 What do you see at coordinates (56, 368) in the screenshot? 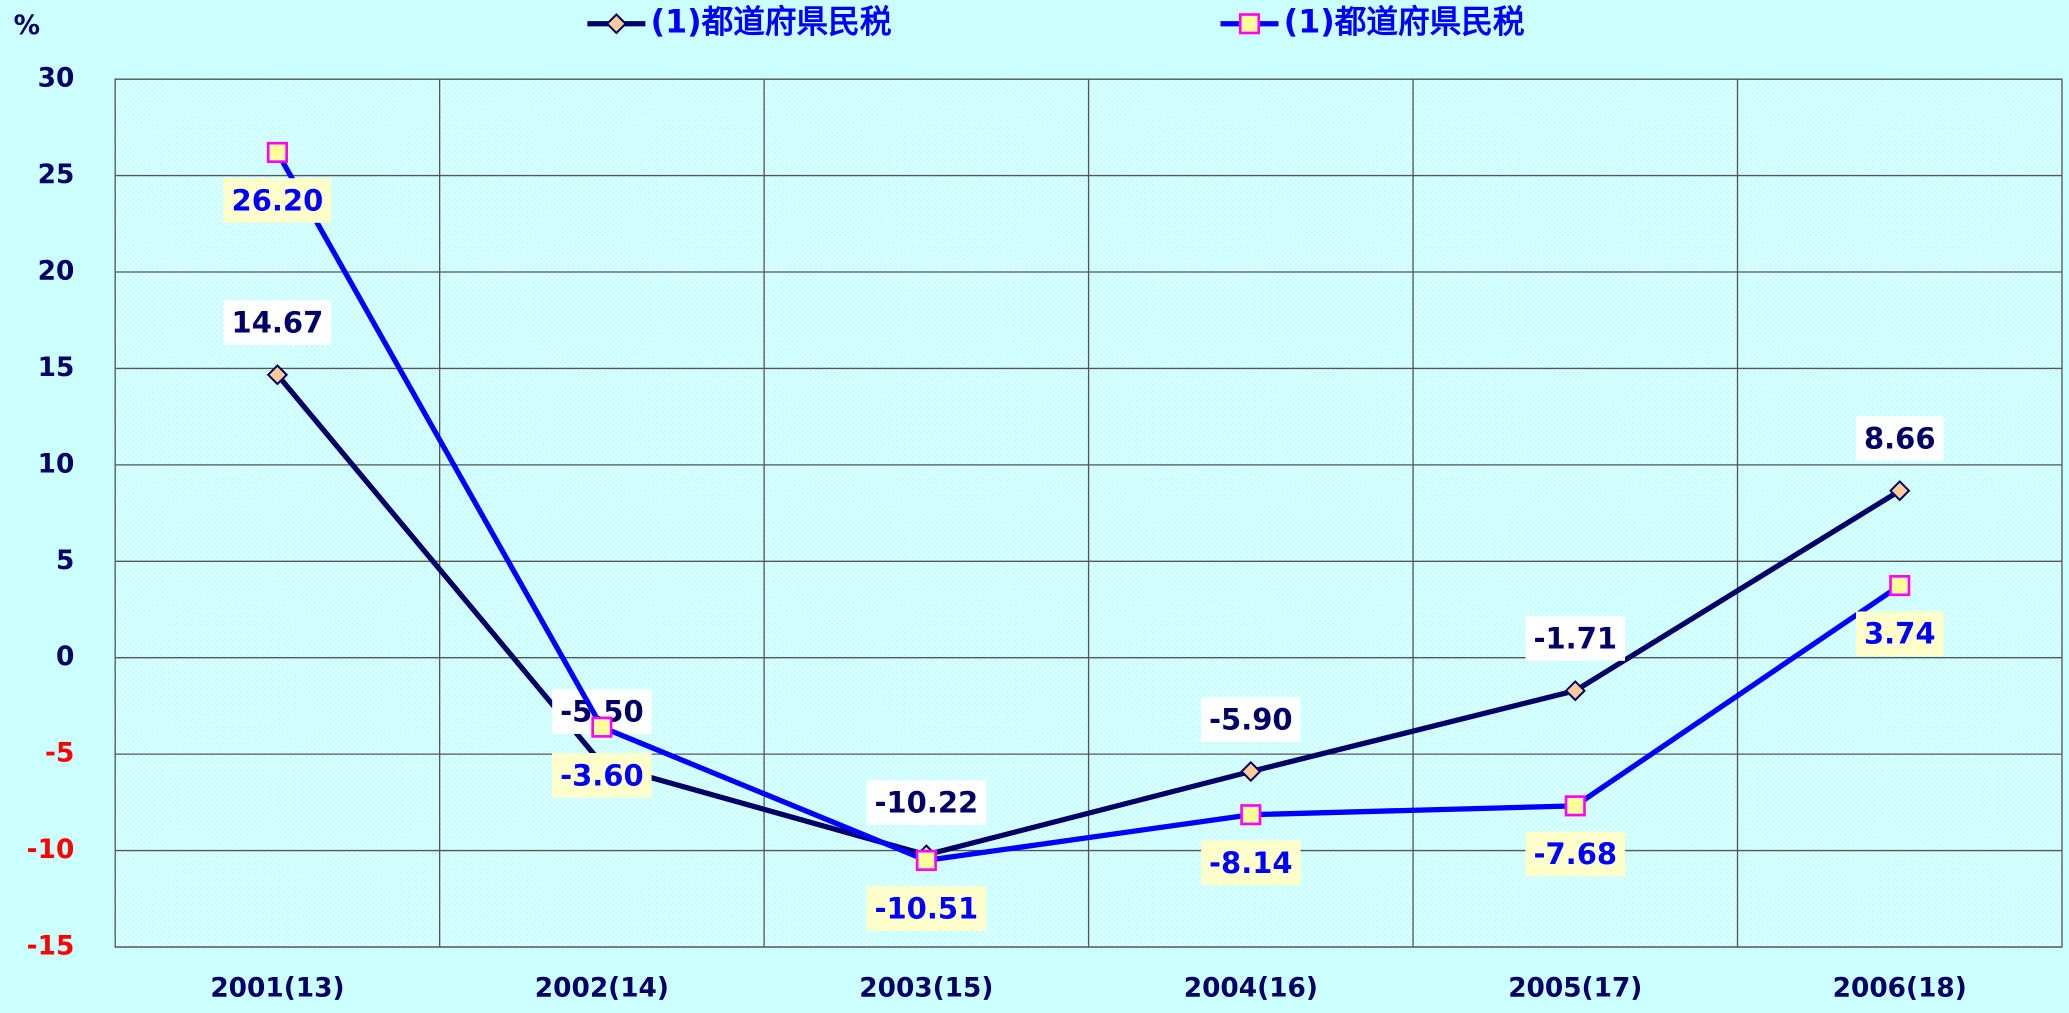
I see `y-tick-label: 15` at bounding box center [56, 368].